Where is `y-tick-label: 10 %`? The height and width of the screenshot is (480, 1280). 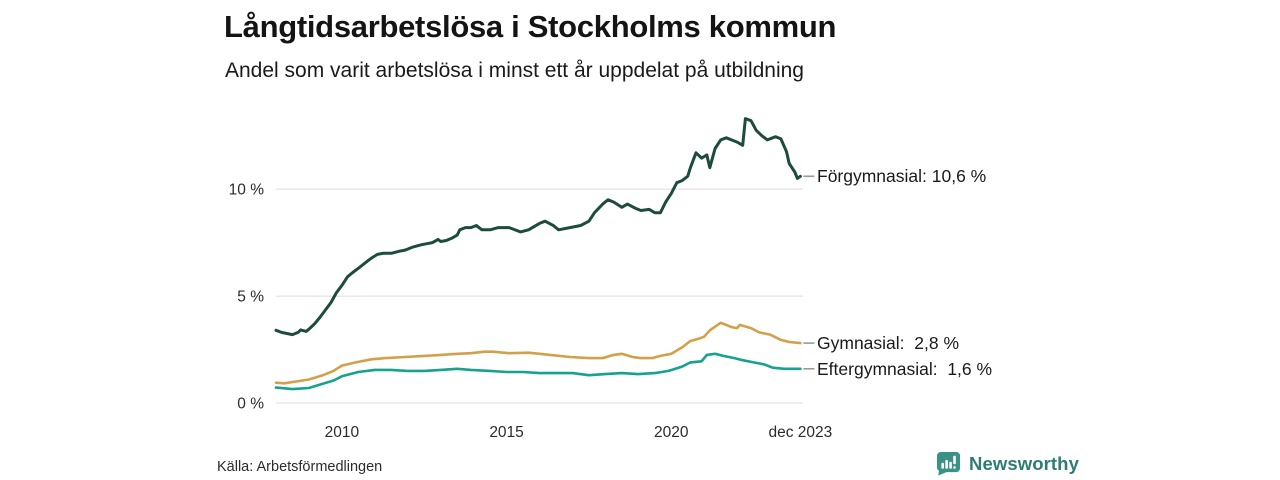 y-tick-label: 10 % is located at coordinates (247, 190).